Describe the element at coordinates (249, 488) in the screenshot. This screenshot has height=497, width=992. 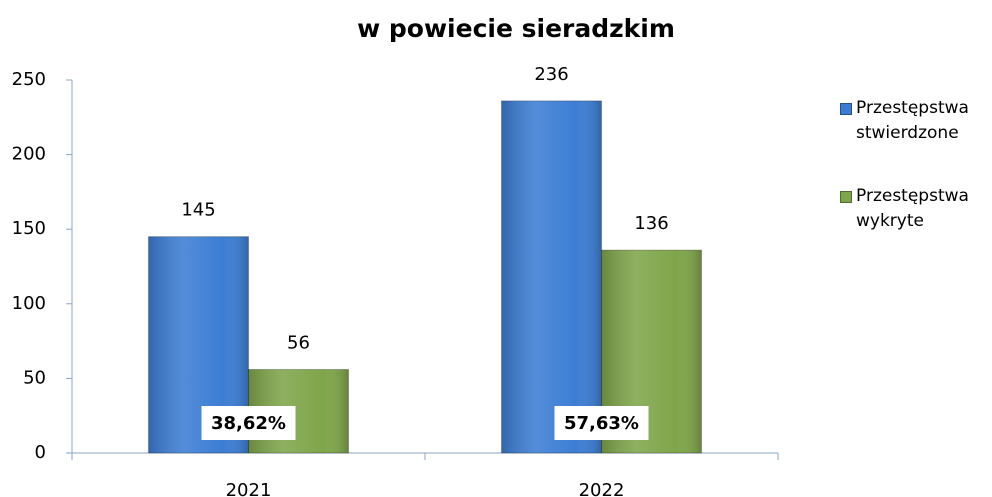
I see `x-tick-label: 2021` at that location.